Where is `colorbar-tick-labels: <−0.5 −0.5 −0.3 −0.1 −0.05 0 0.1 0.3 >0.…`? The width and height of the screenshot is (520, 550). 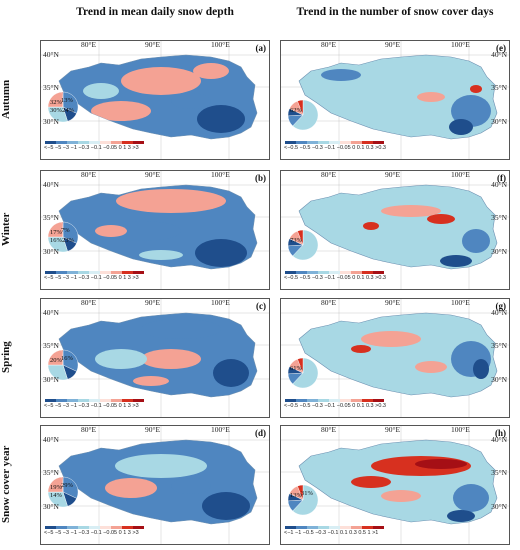
colorbar-tick-labels: <−0.5 −0.5 −0.3 −0.1 −0.05 0 0.1 0.3 >0.… is located at coordinates (335, 278).